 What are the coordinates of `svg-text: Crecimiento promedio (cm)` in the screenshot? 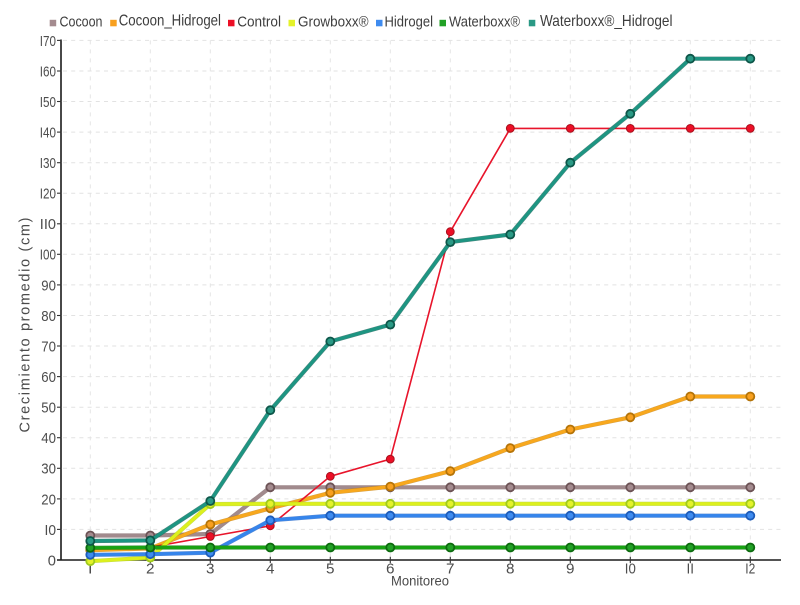 It's located at (26, 325).